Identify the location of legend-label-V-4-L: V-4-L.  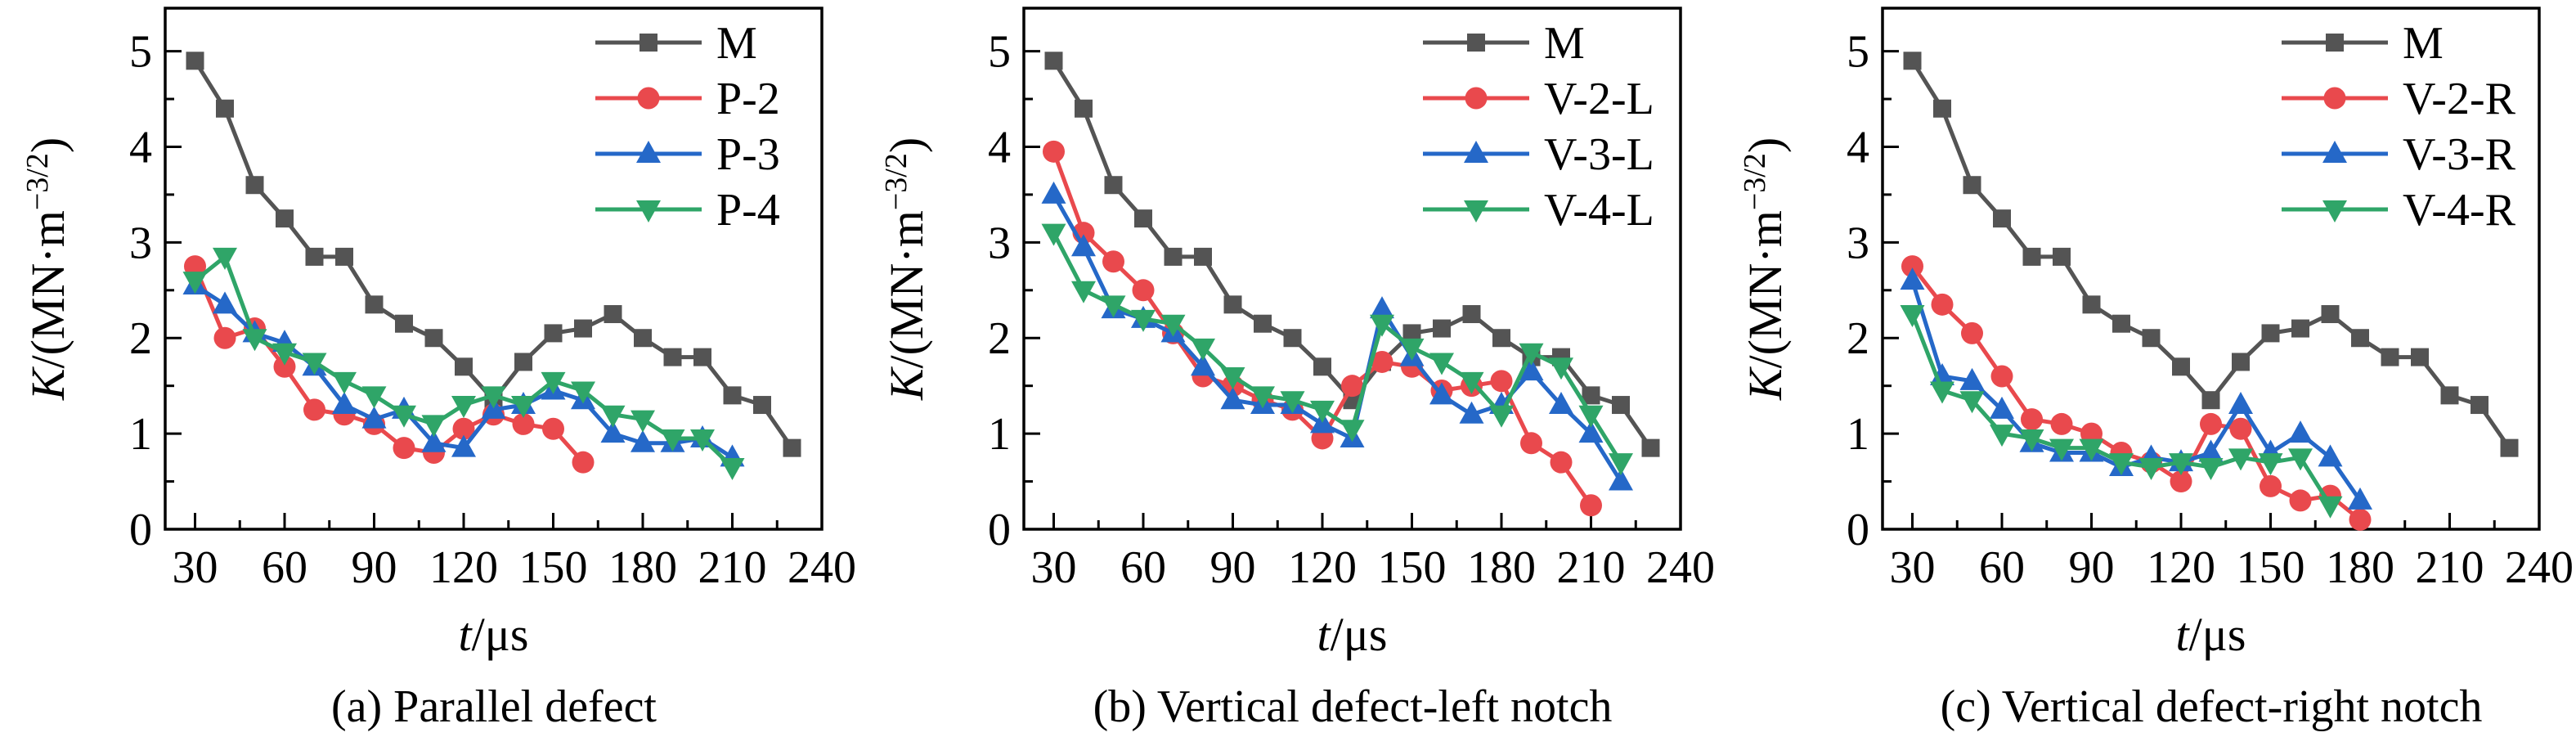
(1599, 211).